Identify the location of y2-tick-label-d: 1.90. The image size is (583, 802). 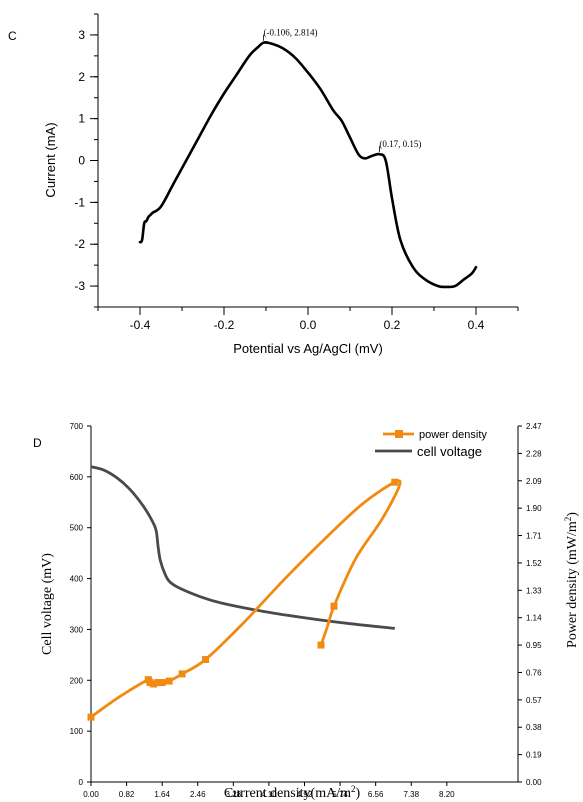
(534, 508).